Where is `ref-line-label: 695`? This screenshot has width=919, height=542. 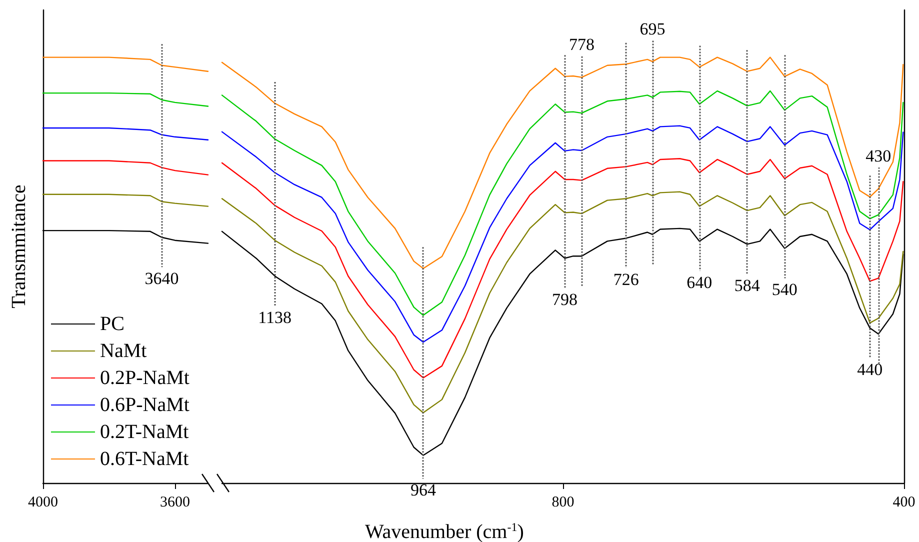 ref-line-label: 695 is located at coordinates (653, 28).